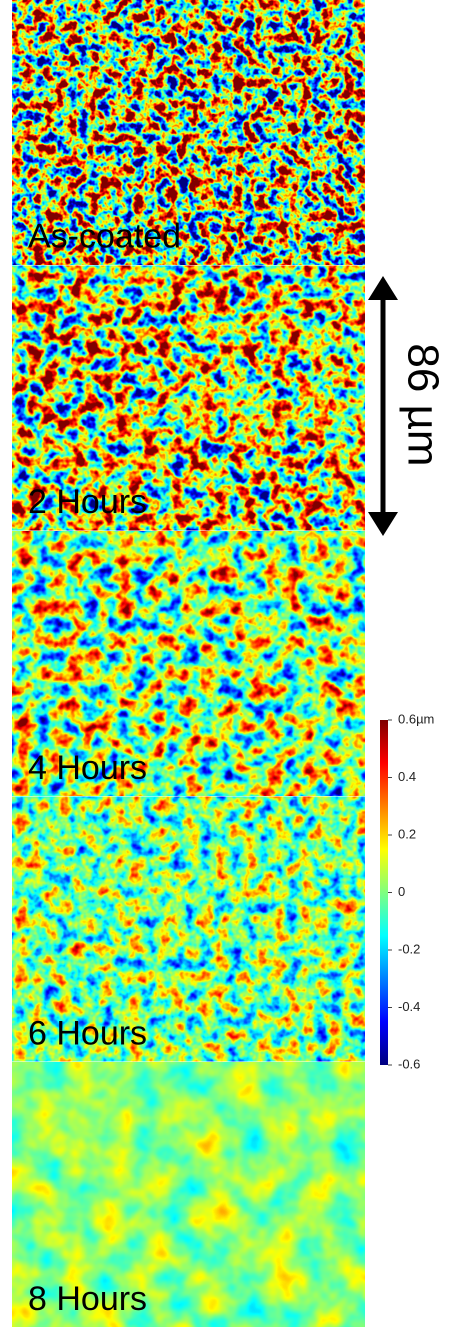  Describe the element at coordinates (422, 404) in the screenshot. I see `scale-bar-label: 86 µm` at that location.